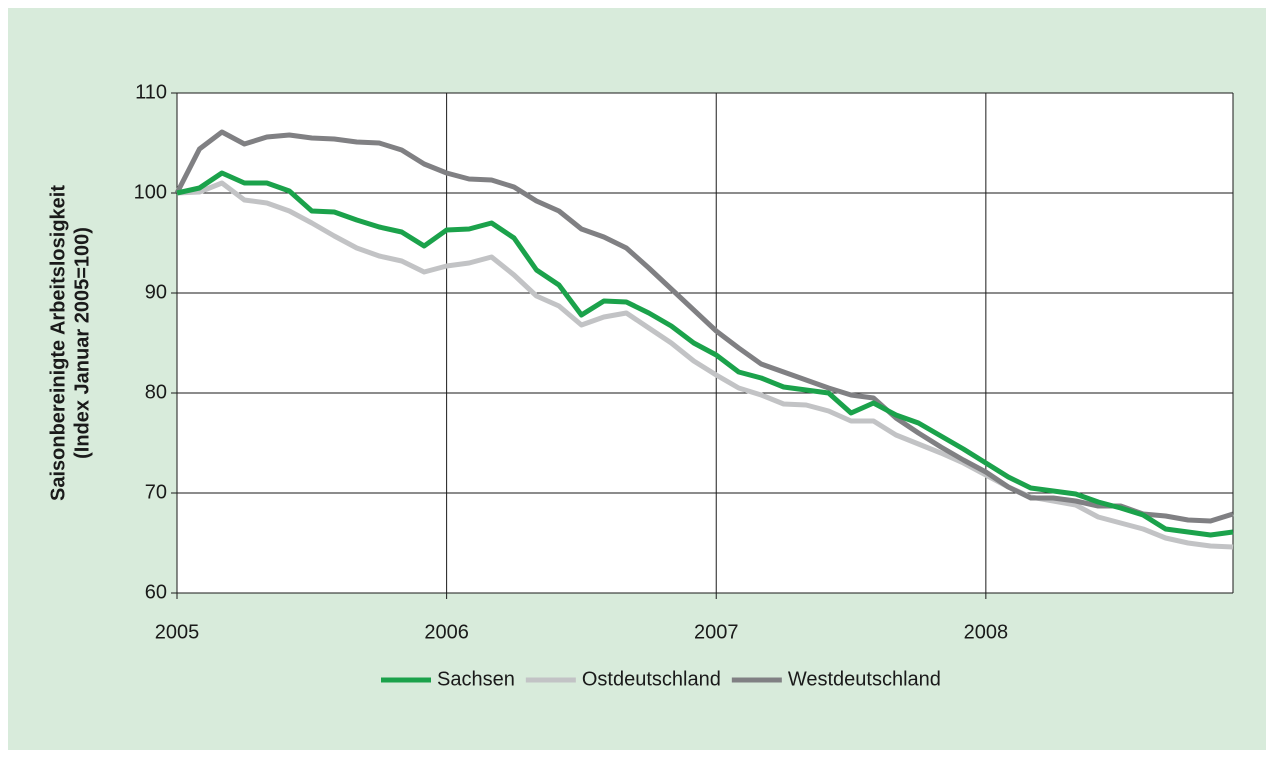 Image resolution: width=1274 pixels, height=760 pixels. Describe the element at coordinates (156, 492) in the screenshot. I see `y-tick-label: 70` at that location.